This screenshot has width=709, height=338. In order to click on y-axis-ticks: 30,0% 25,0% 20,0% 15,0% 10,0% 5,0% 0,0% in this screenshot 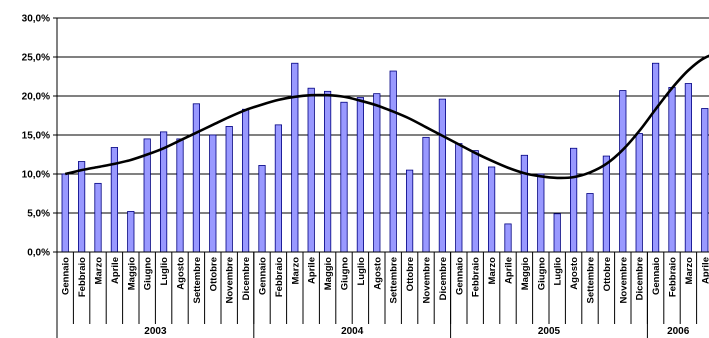, I will do `click(36, 136)`.